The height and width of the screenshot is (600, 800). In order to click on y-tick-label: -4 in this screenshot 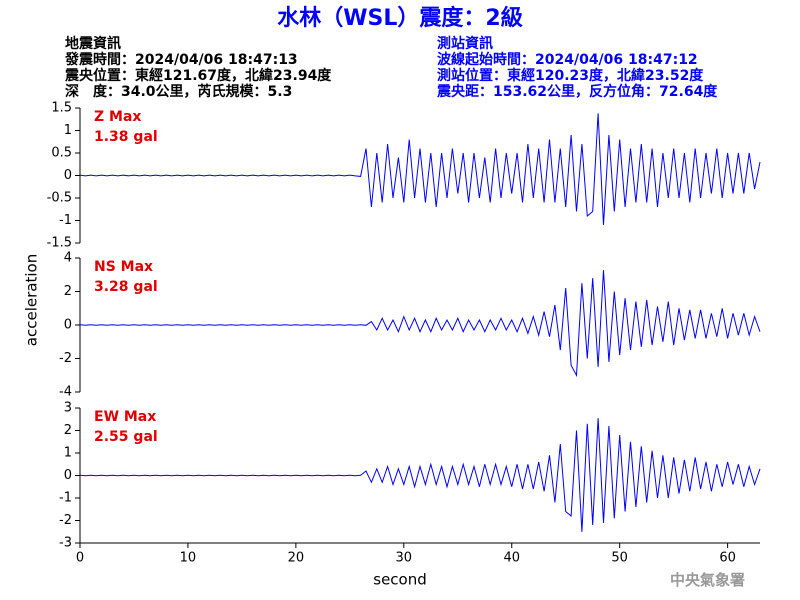, I will do `click(65, 392)`.